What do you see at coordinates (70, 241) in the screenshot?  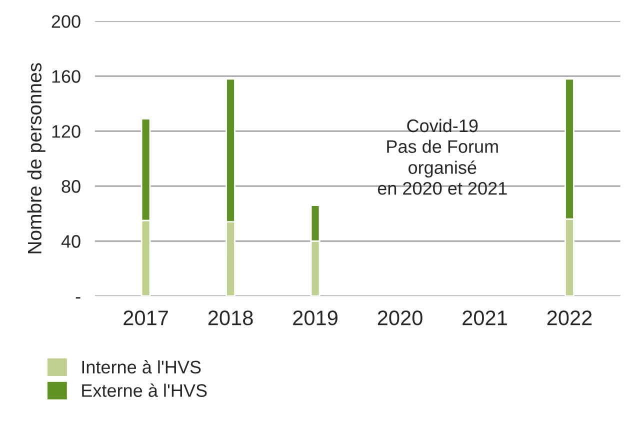 I see `y-tick-label: 40` at bounding box center [70, 241].